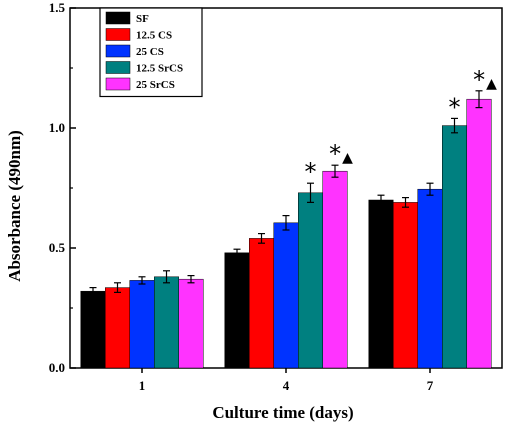  I want to click on legend-label: 25 CS, so click(150, 52).